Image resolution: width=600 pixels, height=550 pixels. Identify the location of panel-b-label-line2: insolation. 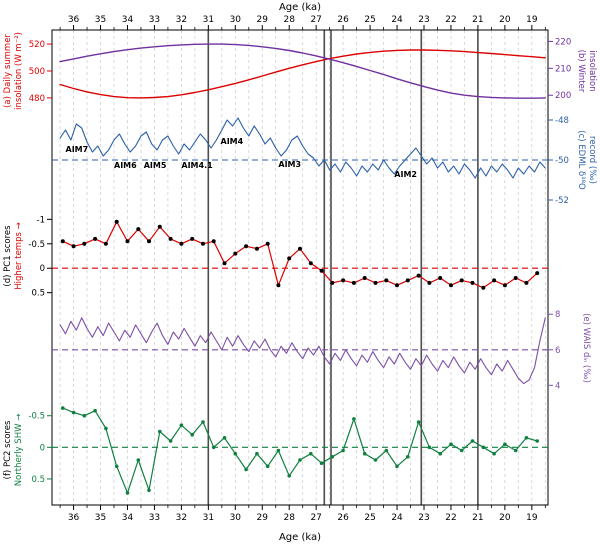
(592, 70).